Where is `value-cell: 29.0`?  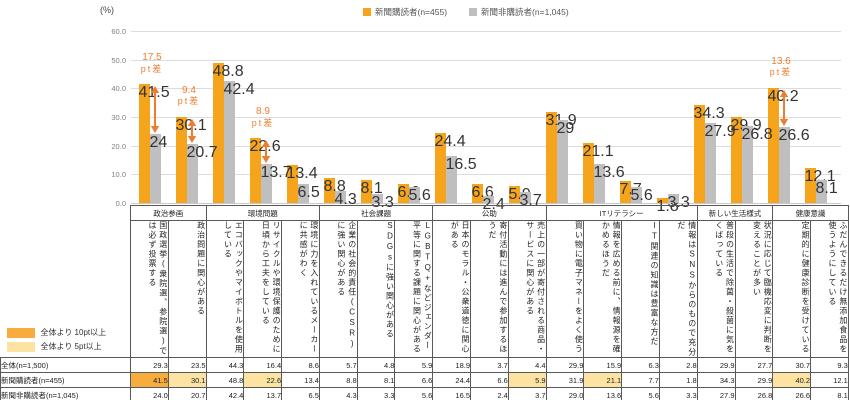
value-cell: 29.0 is located at coordinates (565, 393).